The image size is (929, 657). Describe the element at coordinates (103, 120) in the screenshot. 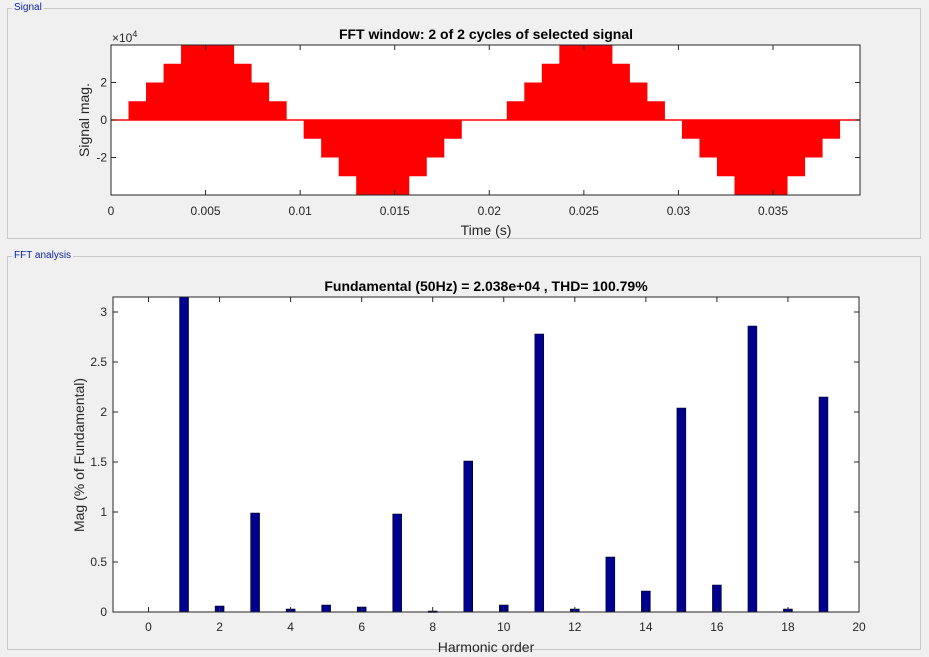

I see `signal-y-tick-label: 0` at that location.